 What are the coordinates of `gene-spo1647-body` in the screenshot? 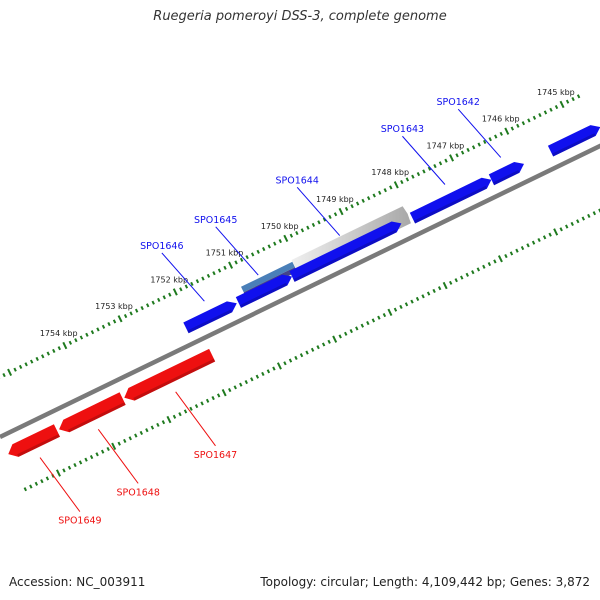 It's located at (170, 374).